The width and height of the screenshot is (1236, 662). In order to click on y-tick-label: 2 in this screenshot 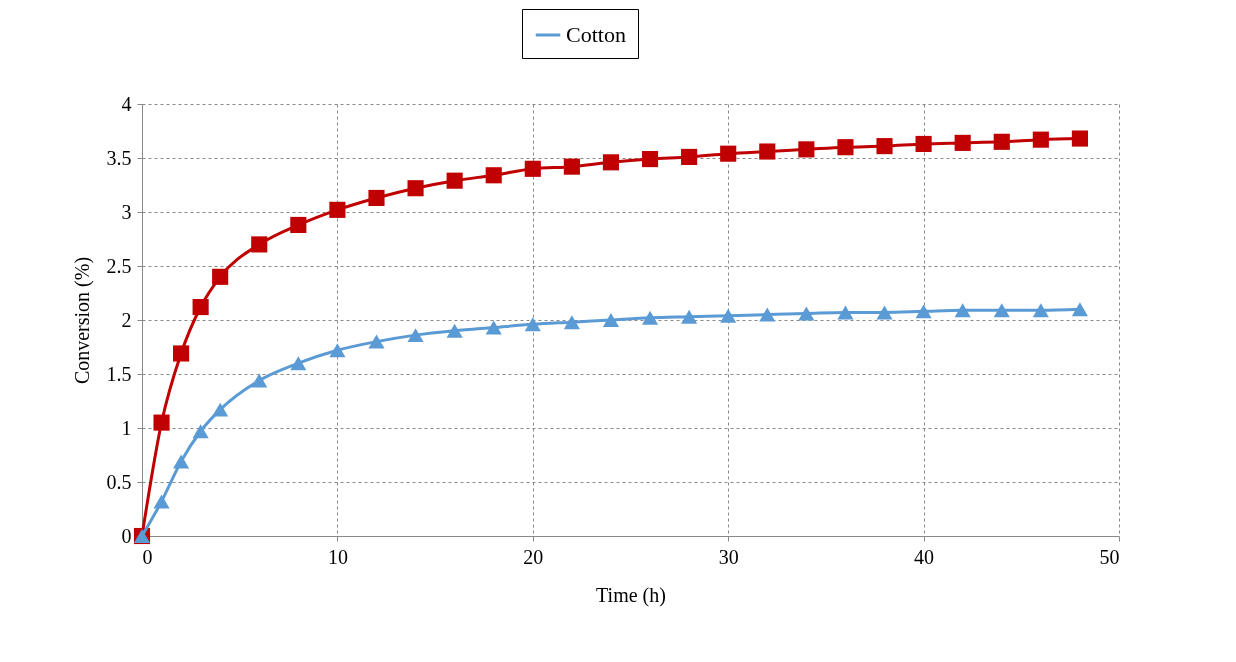, I will do `click(126, 319)`.